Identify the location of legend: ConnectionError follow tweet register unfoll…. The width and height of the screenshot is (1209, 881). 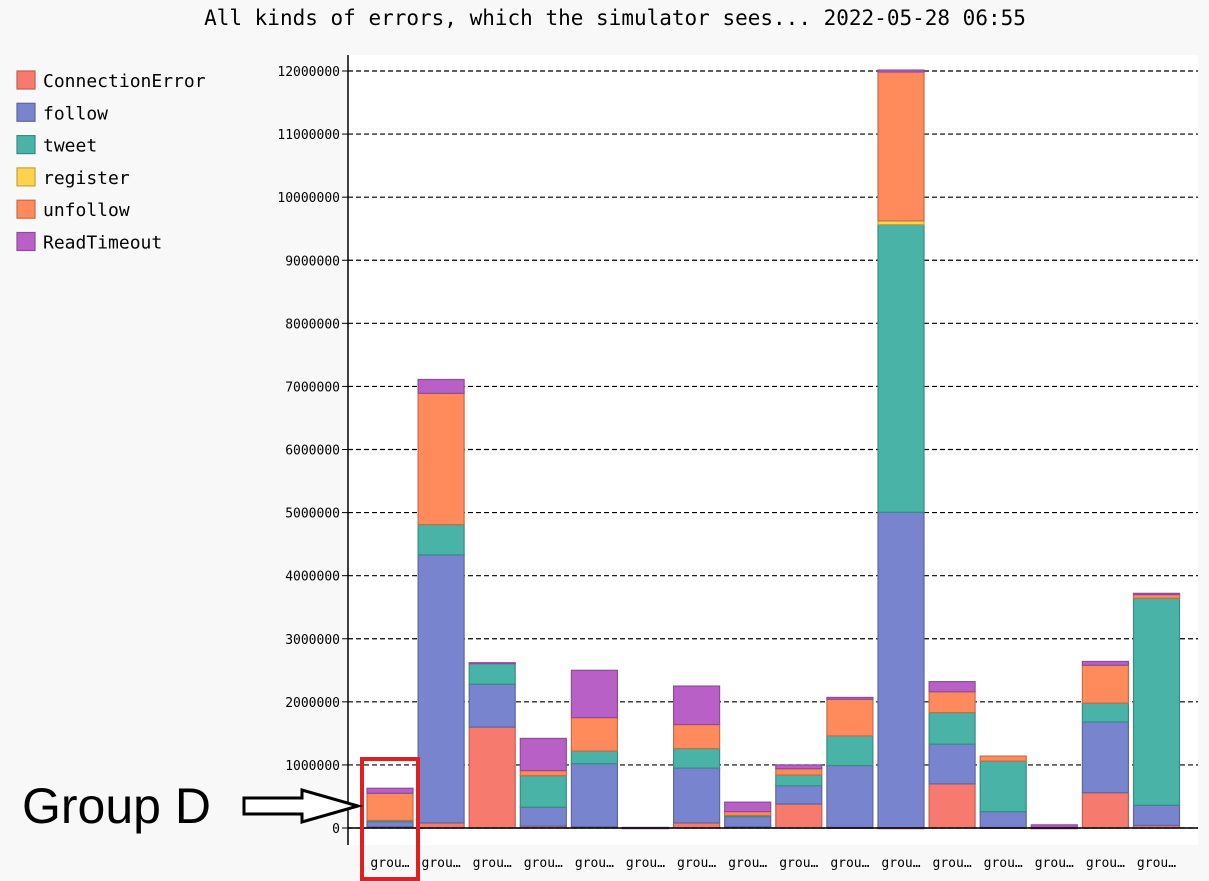
(111, 162).